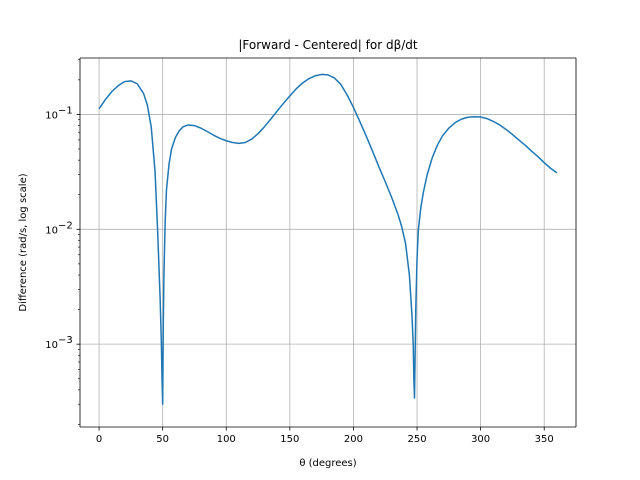  What do you see at coordinates (65, 225) in the screenshot?
I see `y-tick-exponent: −2` at bounding box center [65, 225].